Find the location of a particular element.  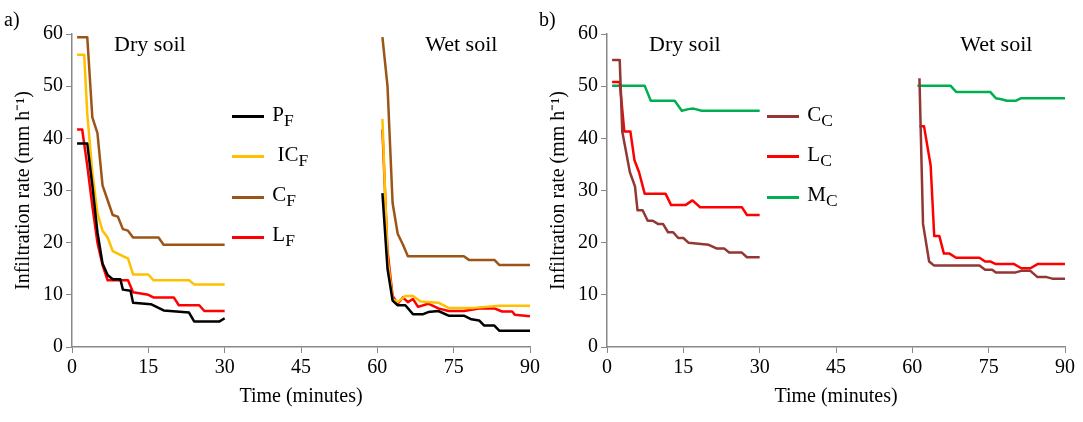

legend-label: L$_{F}$ is located at coordinates (283, 237).